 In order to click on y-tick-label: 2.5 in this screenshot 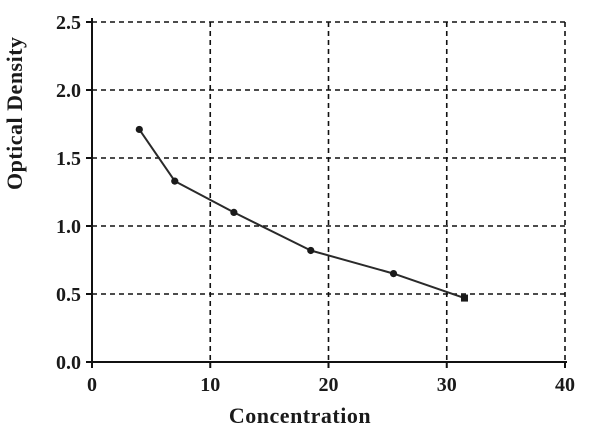, I will do `click(68, 23)`.